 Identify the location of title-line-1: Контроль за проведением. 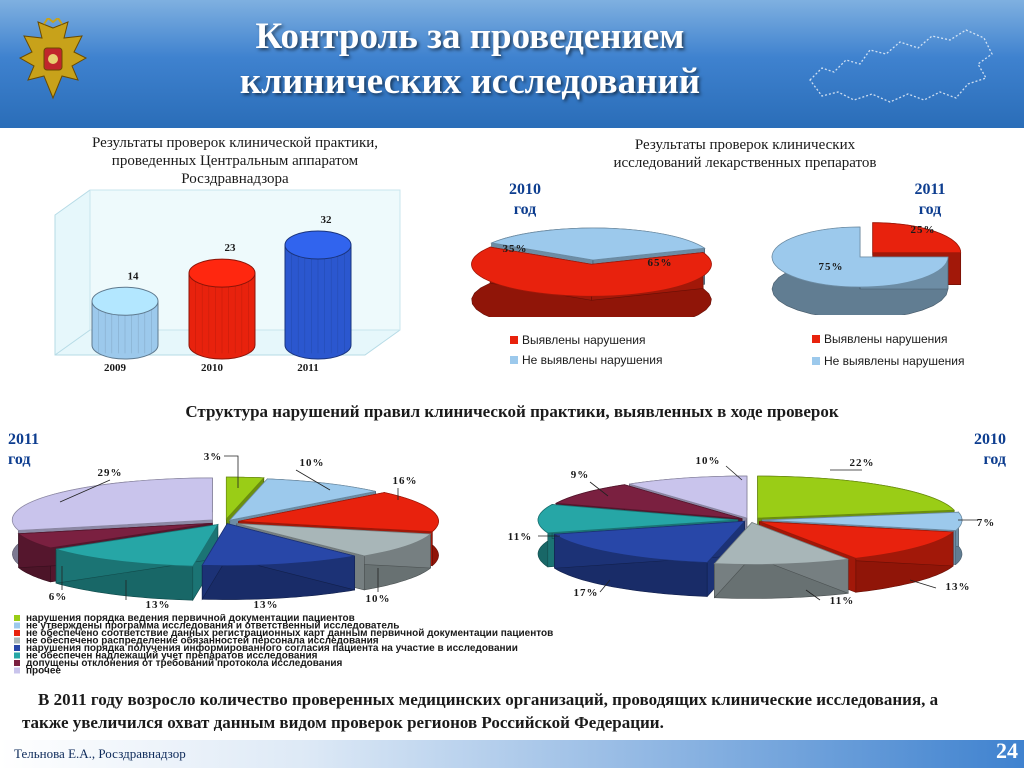
(470, 36).